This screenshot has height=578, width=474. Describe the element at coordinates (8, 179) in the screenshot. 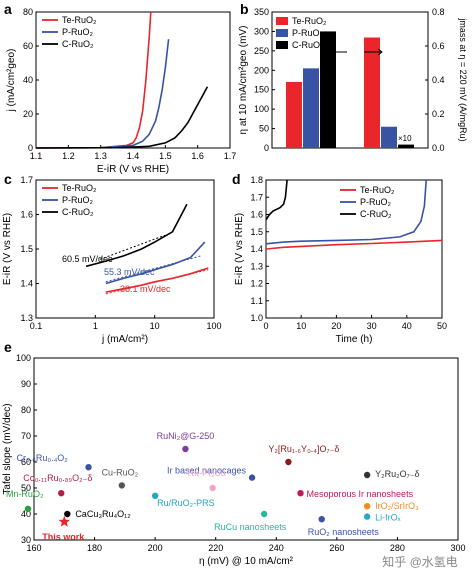

I see `panel-label: c` at that location.